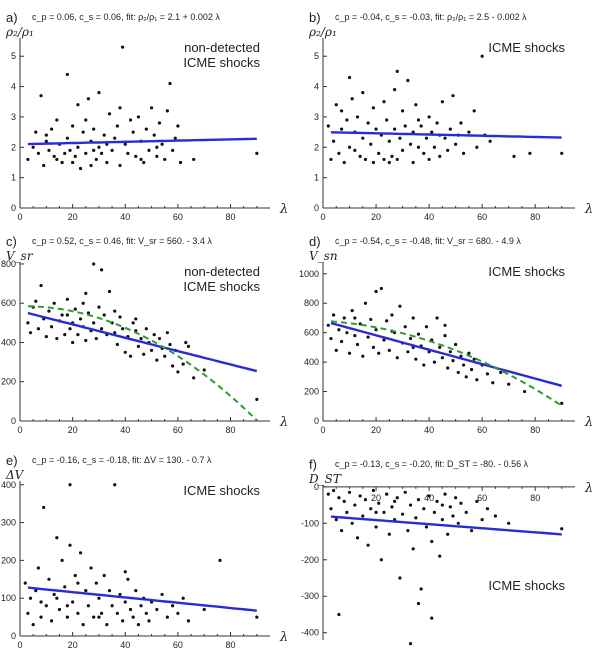 This screenshot has height=655, width=600. What do you see at coordinates (8, 264) in the screenshot?
I see `y-tick-label: 800` at bounding box center [8, 264].